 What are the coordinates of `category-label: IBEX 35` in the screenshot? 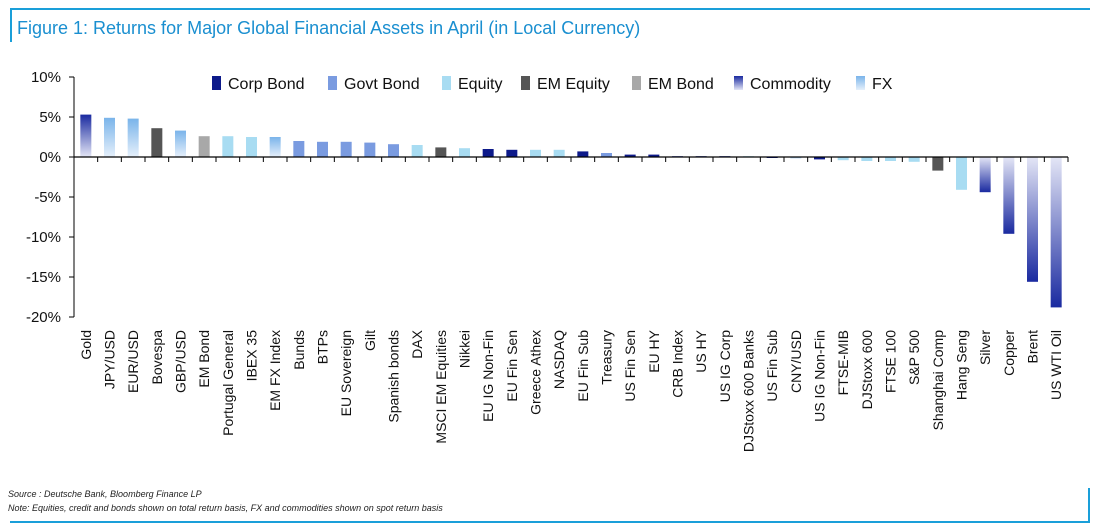 It's located at (252, 356).